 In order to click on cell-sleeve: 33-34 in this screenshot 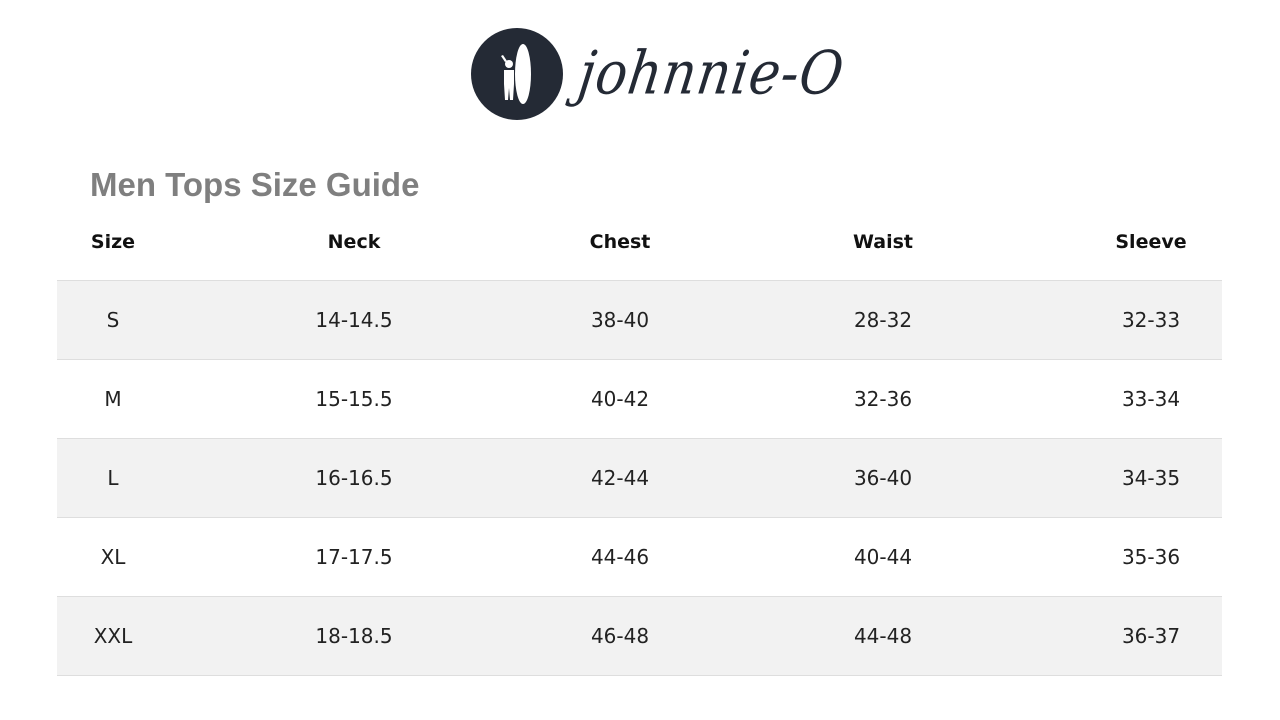, I will do `click(1151, 399)`.